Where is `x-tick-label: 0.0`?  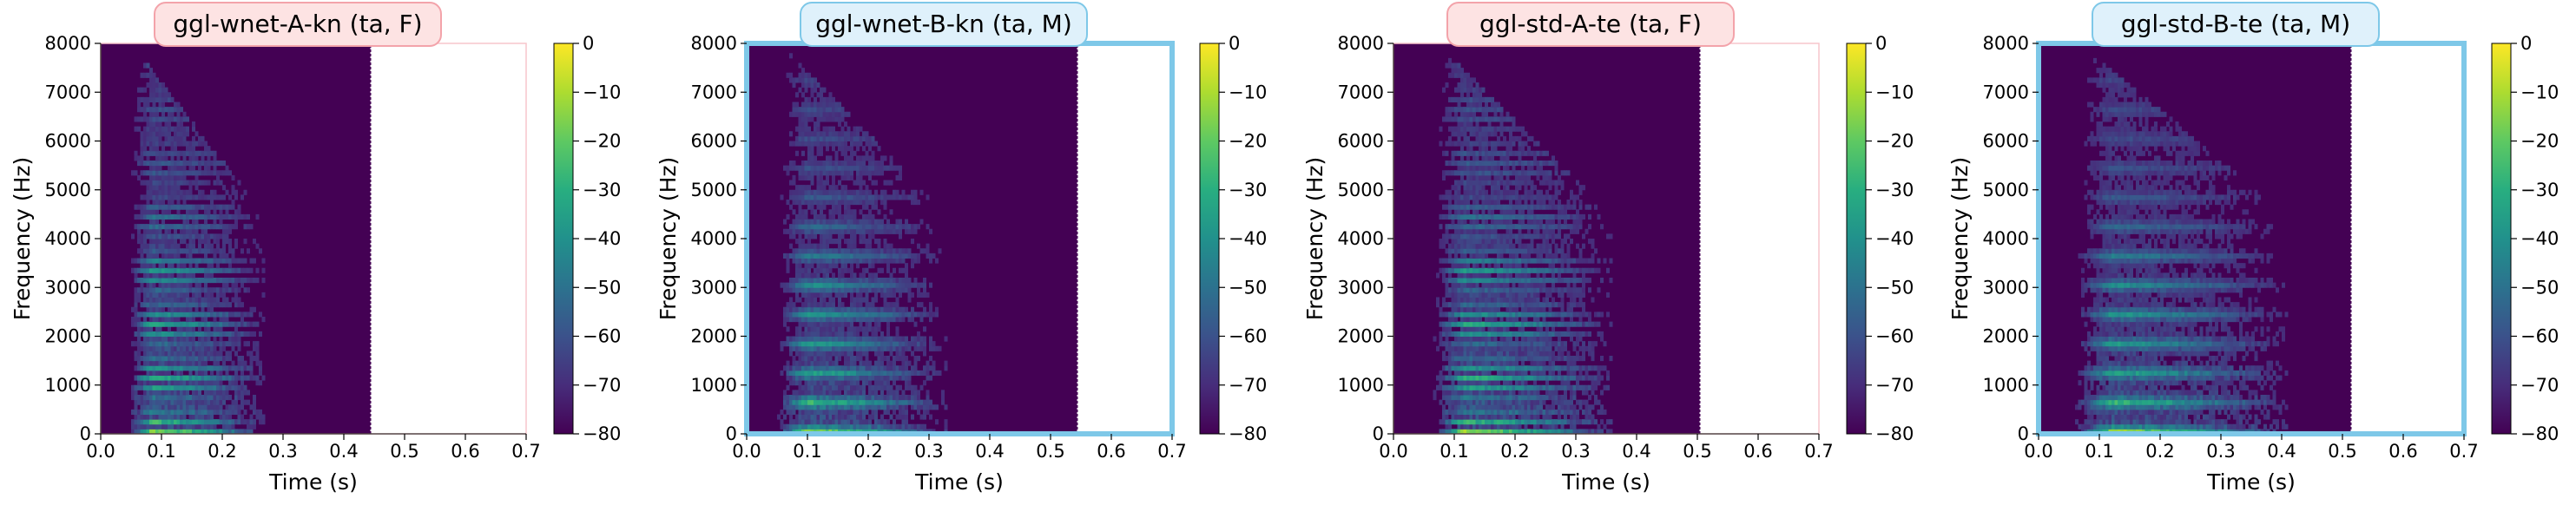 x-tick-label: 0.0 is located at coordinates (100, 451).